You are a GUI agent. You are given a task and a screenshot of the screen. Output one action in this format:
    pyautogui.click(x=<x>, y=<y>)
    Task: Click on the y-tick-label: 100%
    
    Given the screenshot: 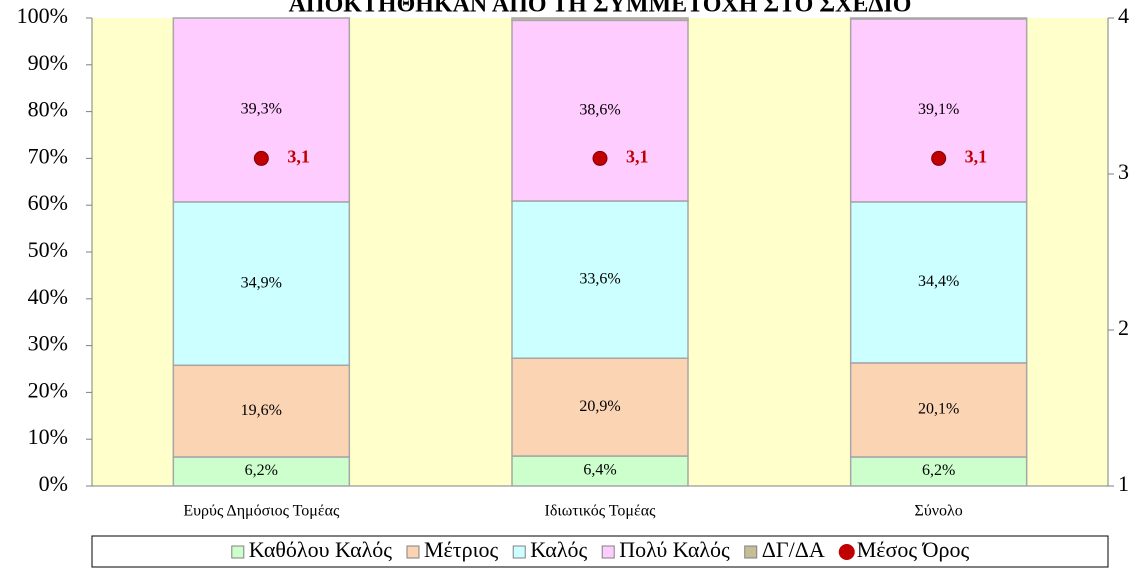 What is the action you would take?
    pyautogui.click(x=42, y=15)
    